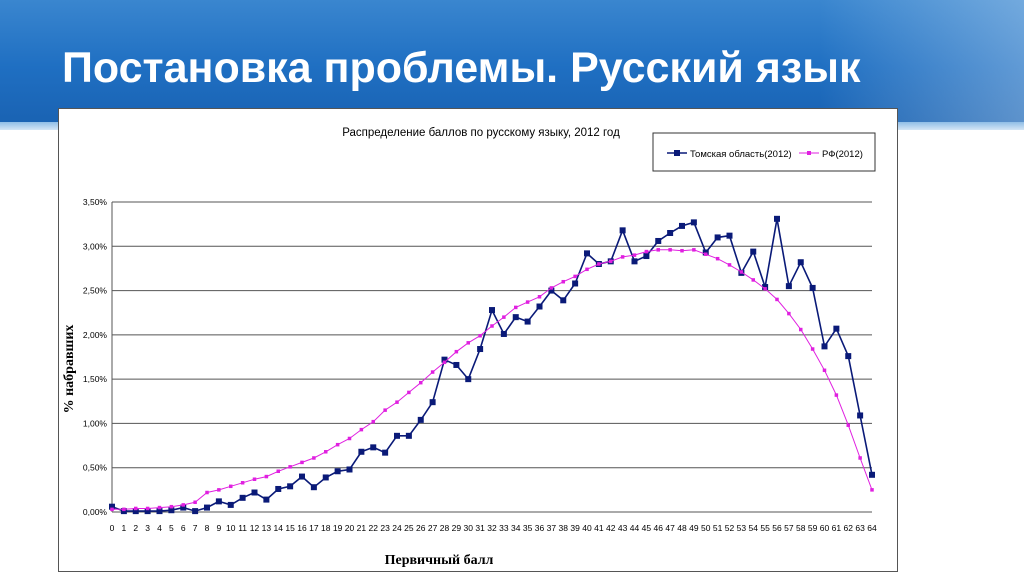 The image size is (1024, 576). I want to click on x-tick-label: 10, so click(231, 528).